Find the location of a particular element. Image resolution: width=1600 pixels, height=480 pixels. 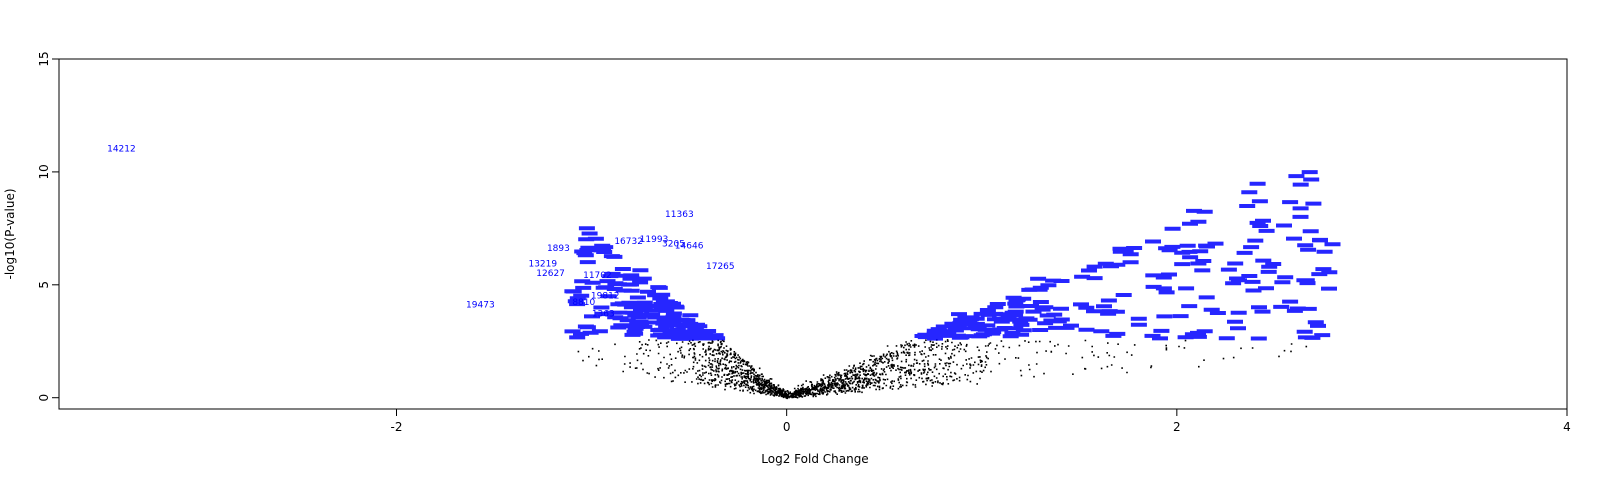

gene-label: 14646 is located at coordinates (689, 247).